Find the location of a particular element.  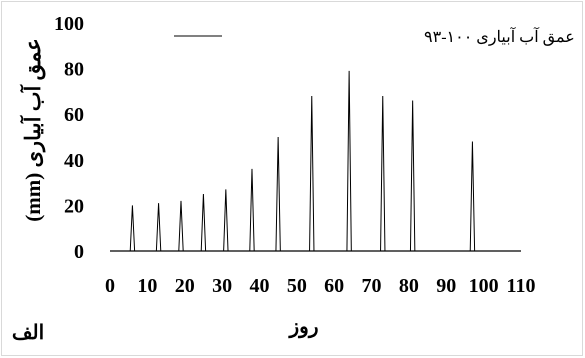

y-tick-label: 20 is located at coordinates (74, 206).